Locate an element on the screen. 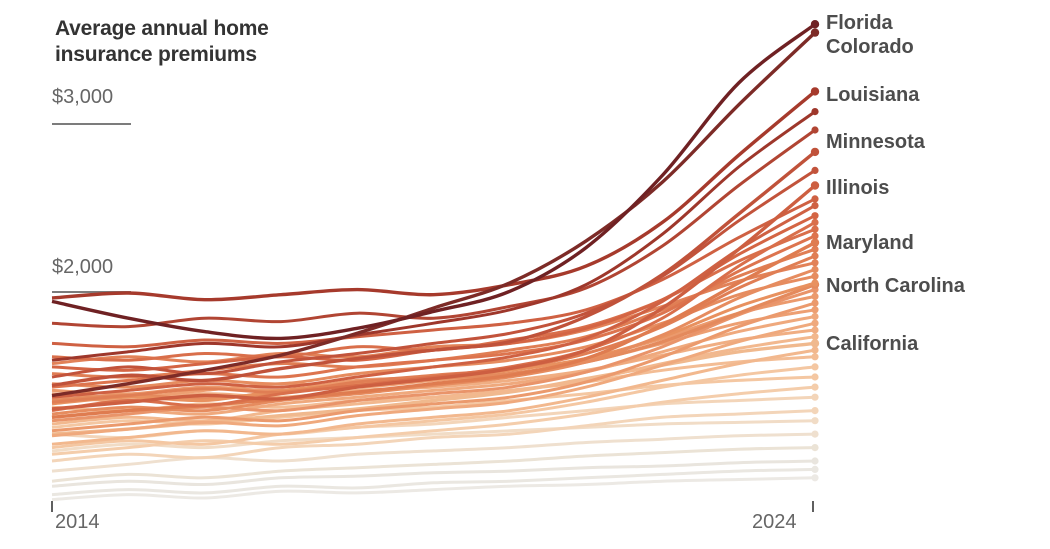 This screenshot has width=1050, height=549. series-label-colorado: Colorado is located at coordinates (870, 47).